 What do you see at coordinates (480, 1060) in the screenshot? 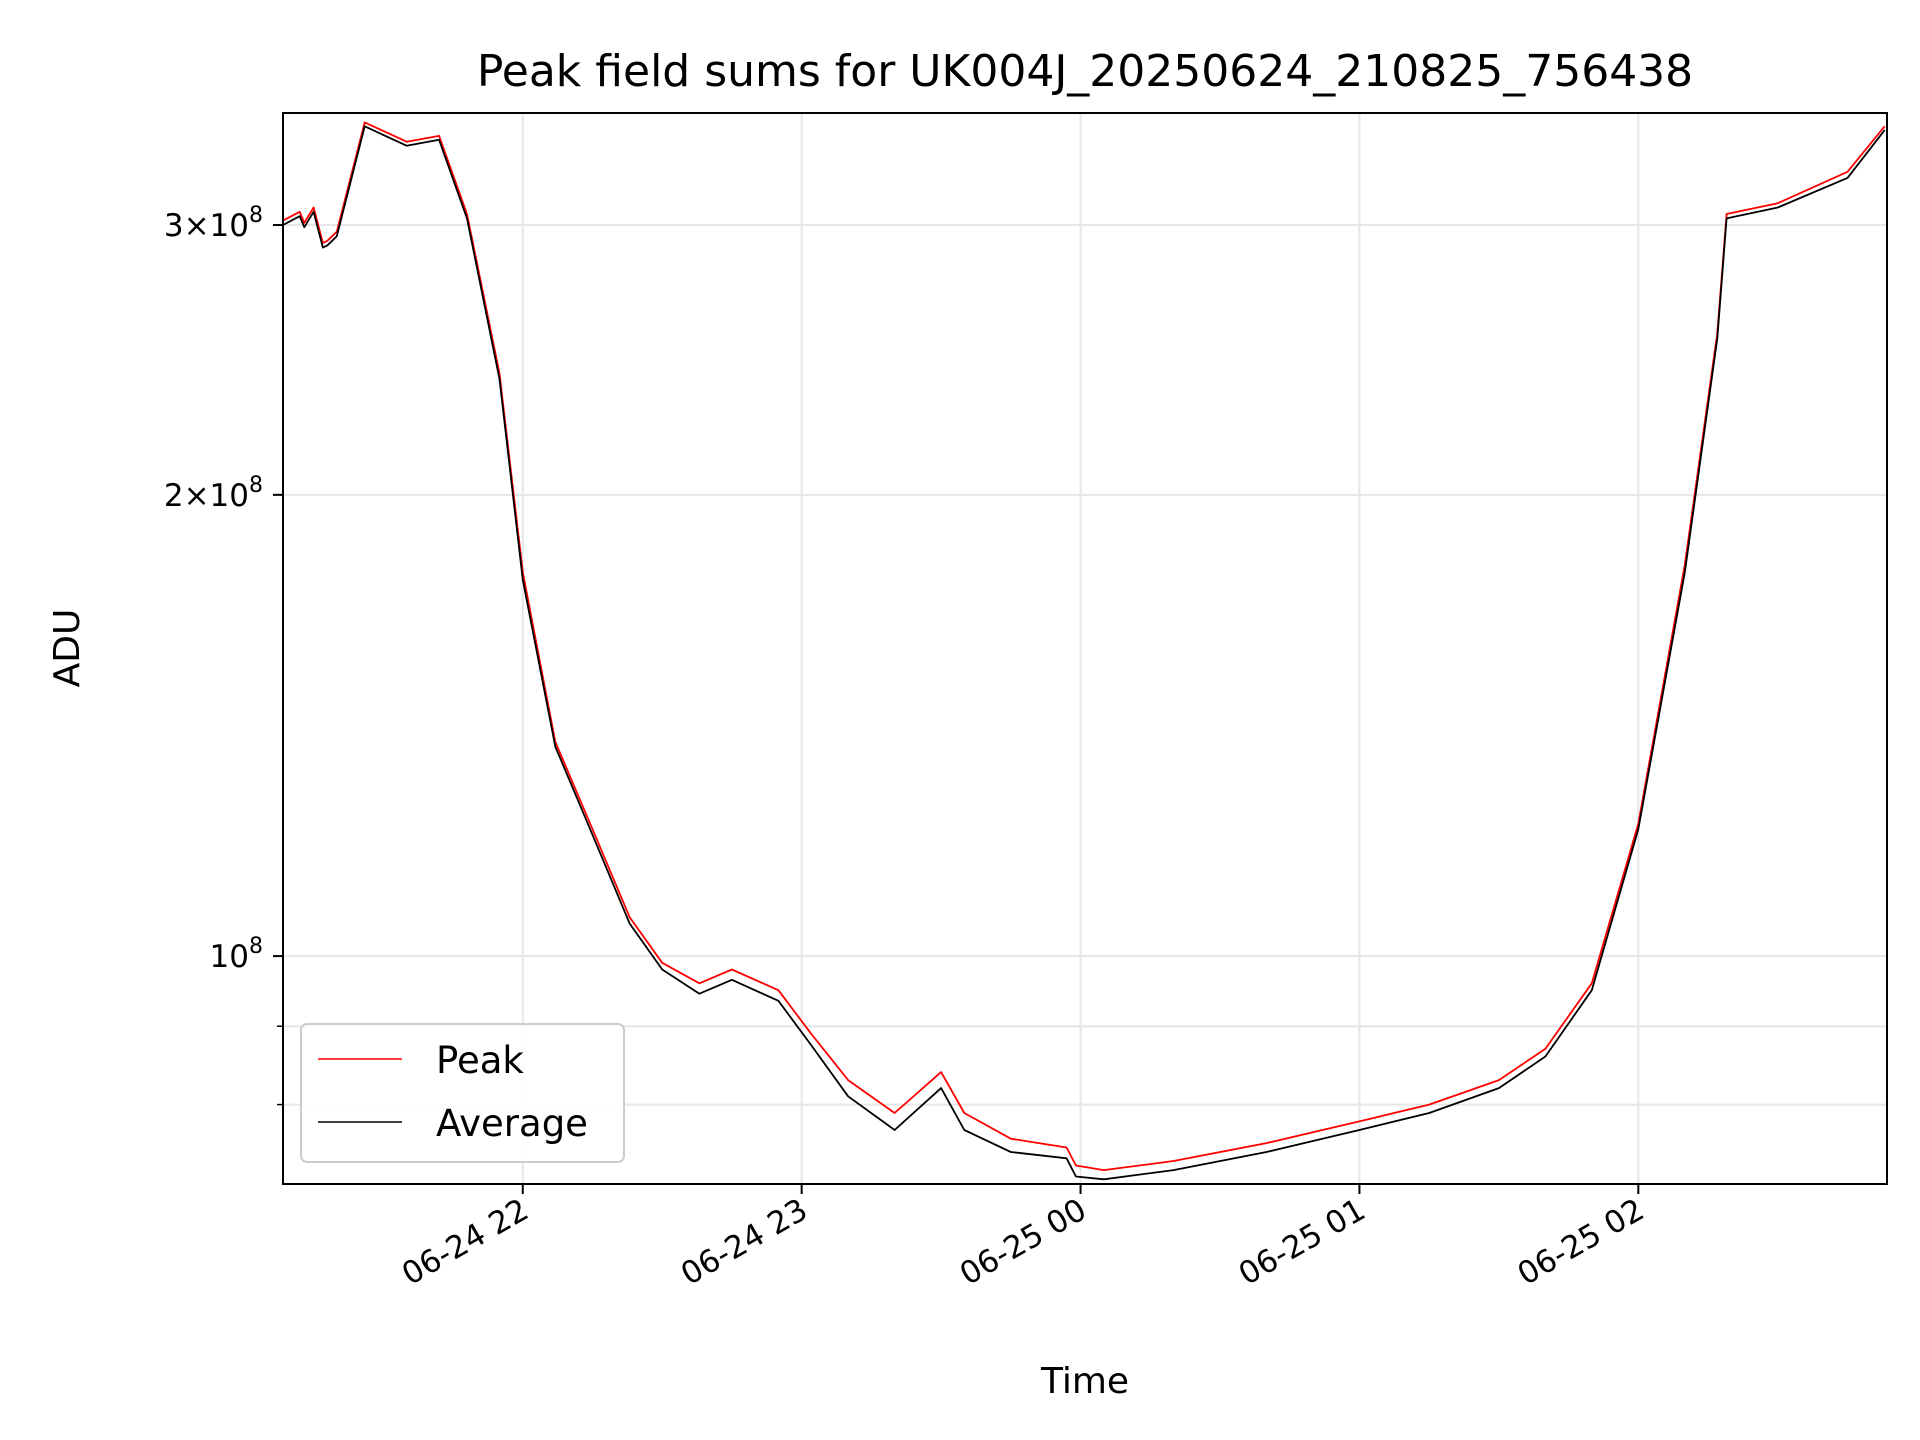
I see `legend-label-peak: Peak` at bounding box center [480, 1060].